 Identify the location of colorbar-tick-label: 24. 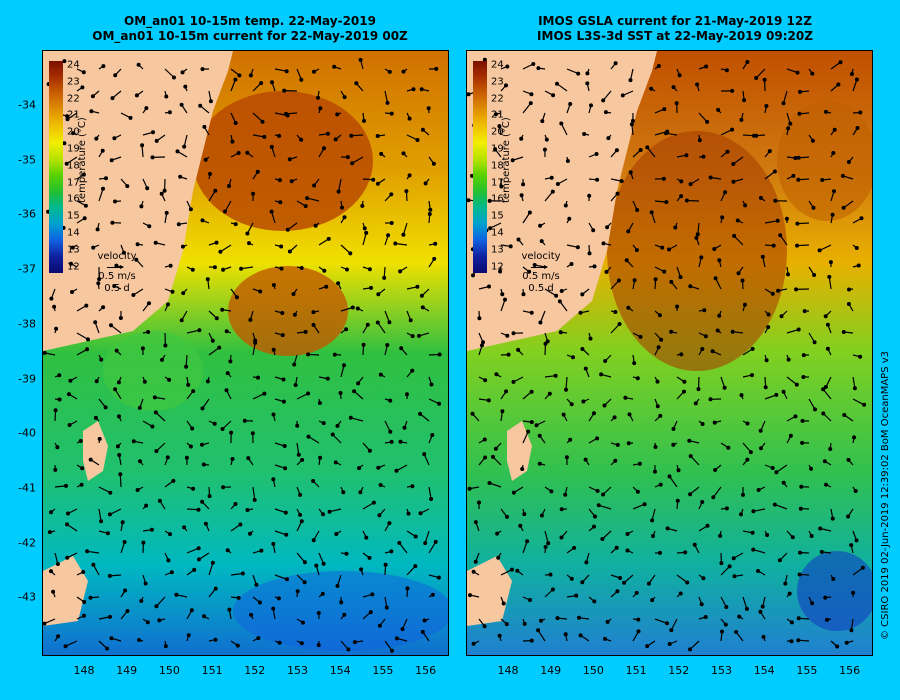
(497, 65).